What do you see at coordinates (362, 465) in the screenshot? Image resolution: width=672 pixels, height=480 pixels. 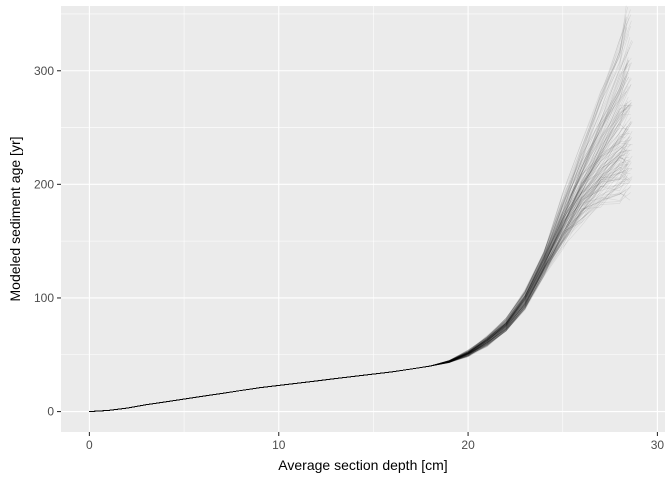 I see `x-axis-title: Average section depth [cm]` at bounding box center [362, 465].